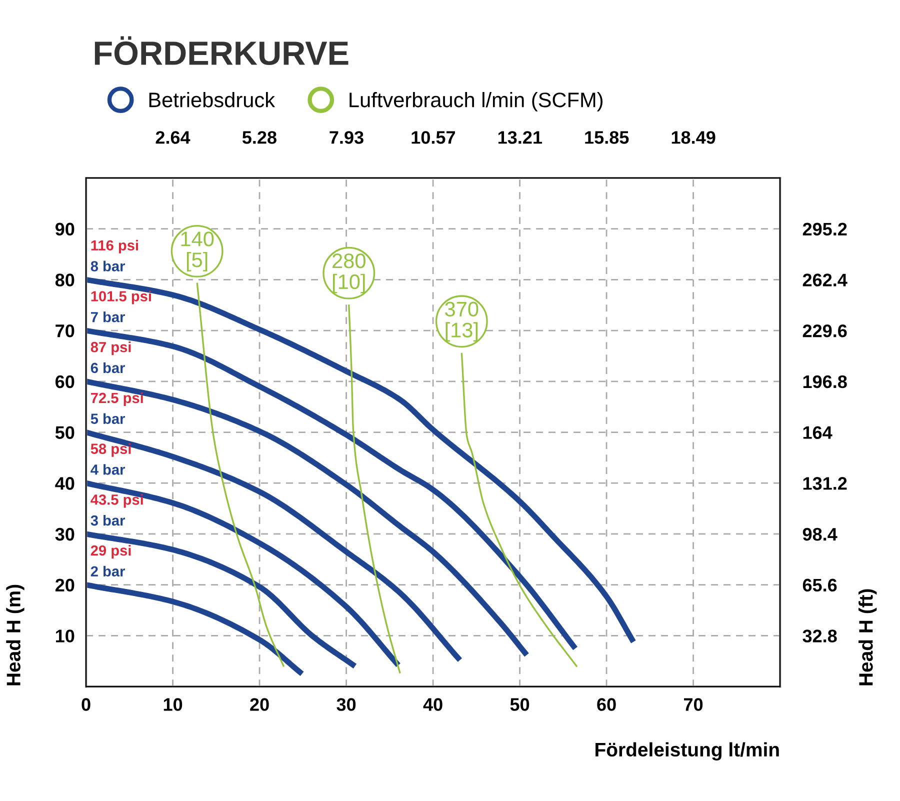 Image resolution: width=900 pixels, height=801 pixels. What do you see at coordinates (108, 520) in the screenshot?
I see `annotation: 3 bar` at bounding box center [108, 520].